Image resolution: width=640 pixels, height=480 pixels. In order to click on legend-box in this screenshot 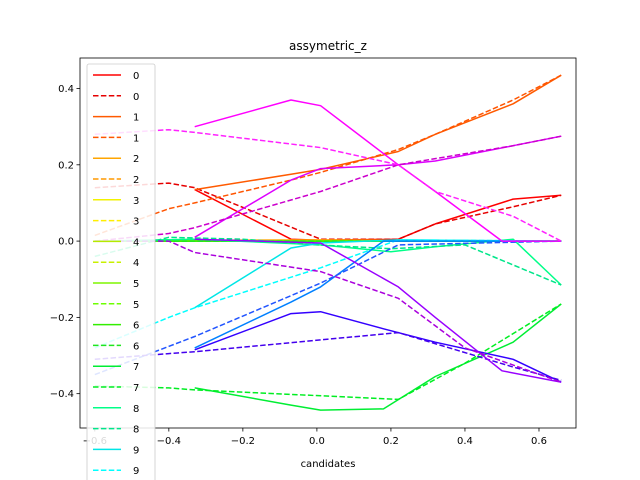, I will do `click(121, 271)`.